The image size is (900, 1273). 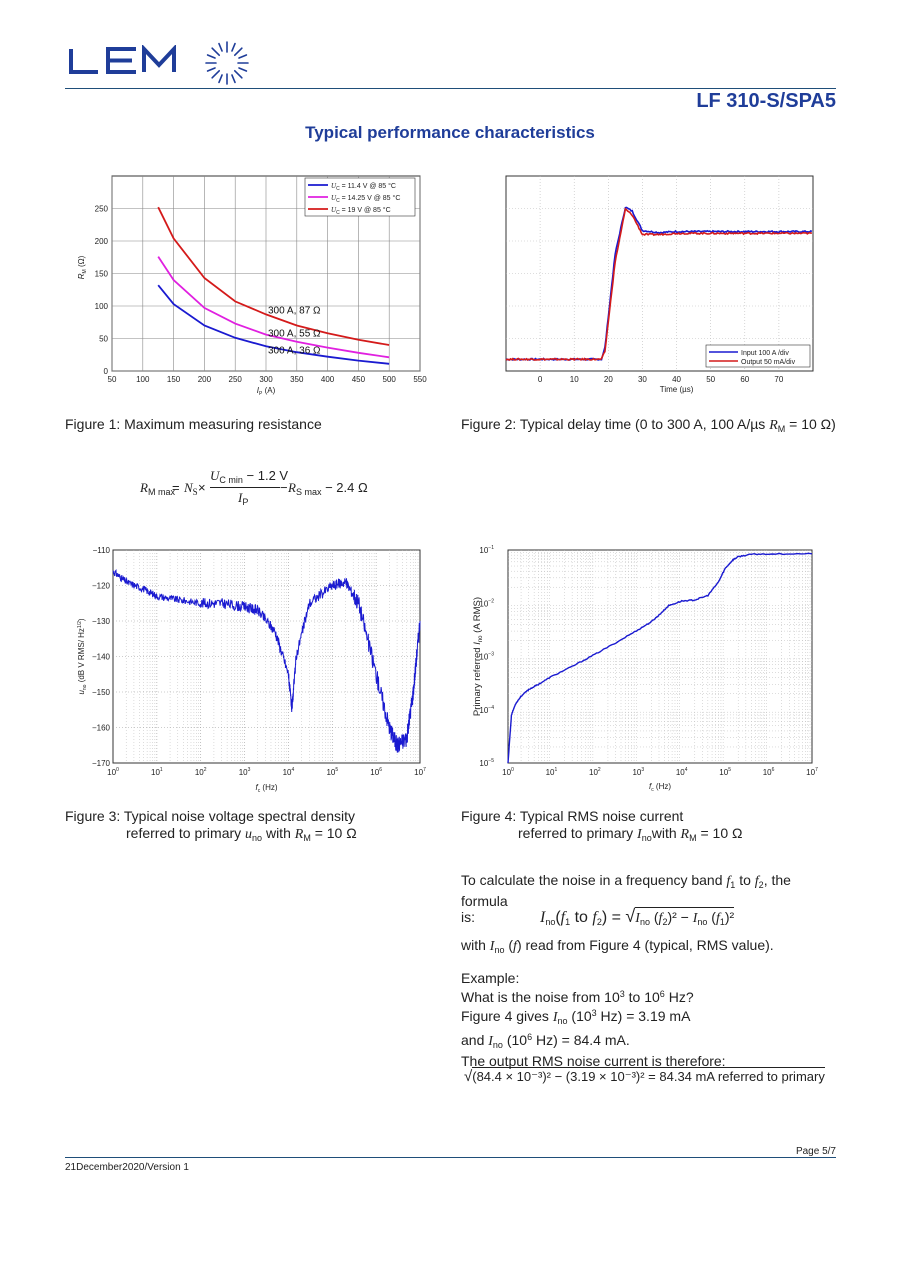 I want to click on y-tick-label: −110, so click(x=102, y=550).